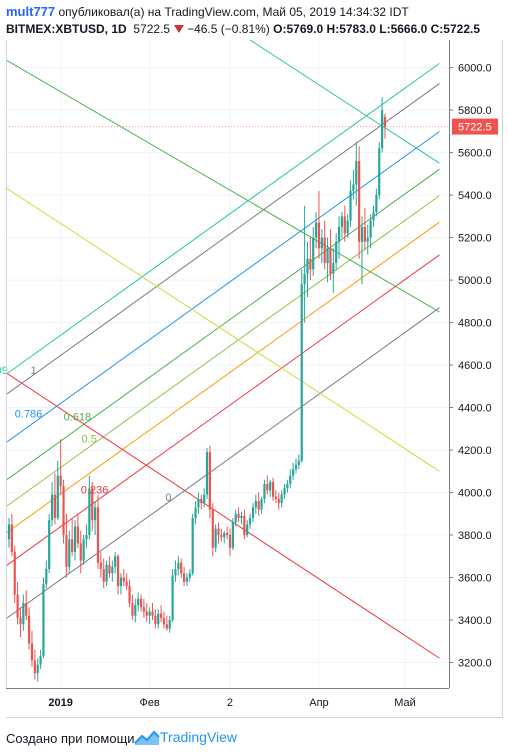  Describe the element at coordinates (179, 29) in the screenshot. I see `down-triangle-icon` at that location.